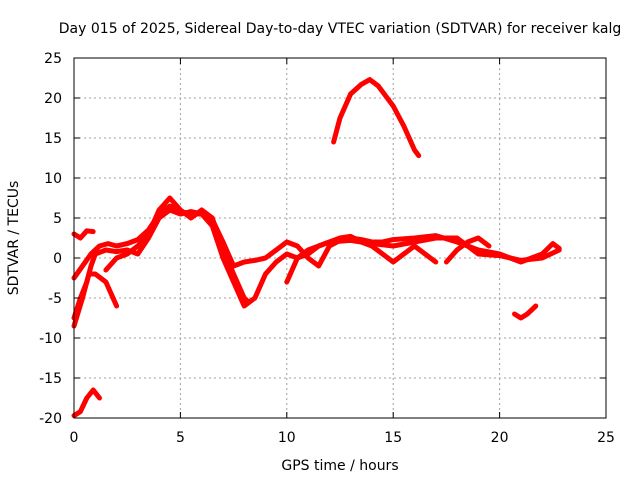 The image size is (640, 480). Describe the element at coordinates (57, 219) in the screenshot. I see `y-tick-label: 5` at that location.